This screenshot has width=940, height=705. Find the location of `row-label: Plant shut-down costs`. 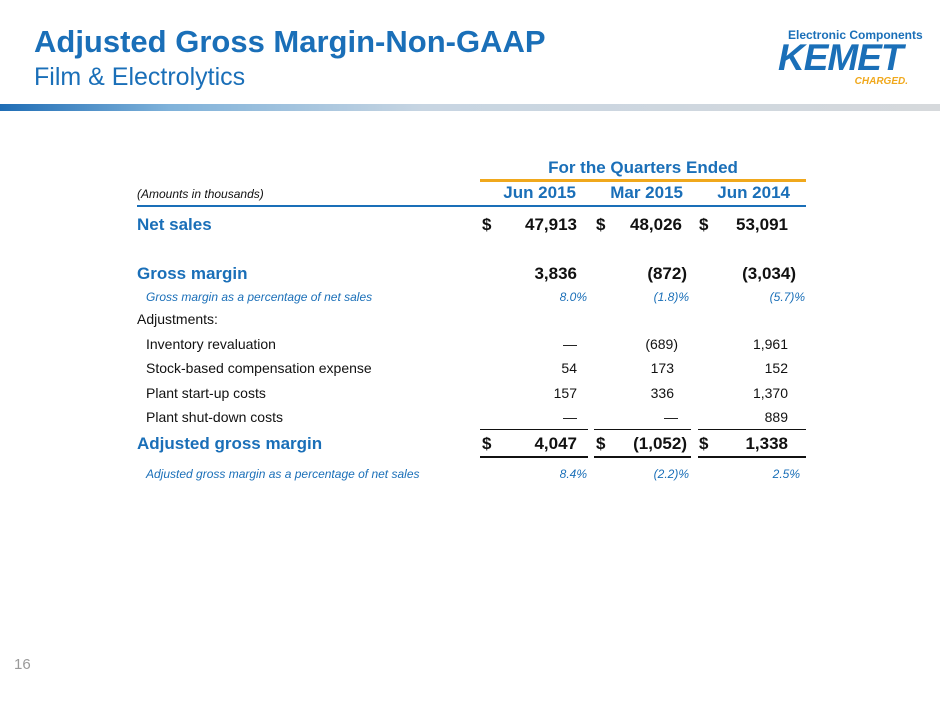

row-label: Plant shut-down costs is located at coordinates (214, 417).